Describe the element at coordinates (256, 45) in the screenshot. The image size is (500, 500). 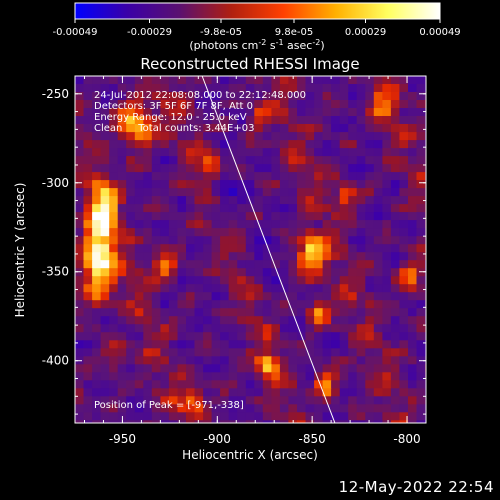
I see `colorbar-unit: (photons cm-2 s-1 asec-2)` at that location.